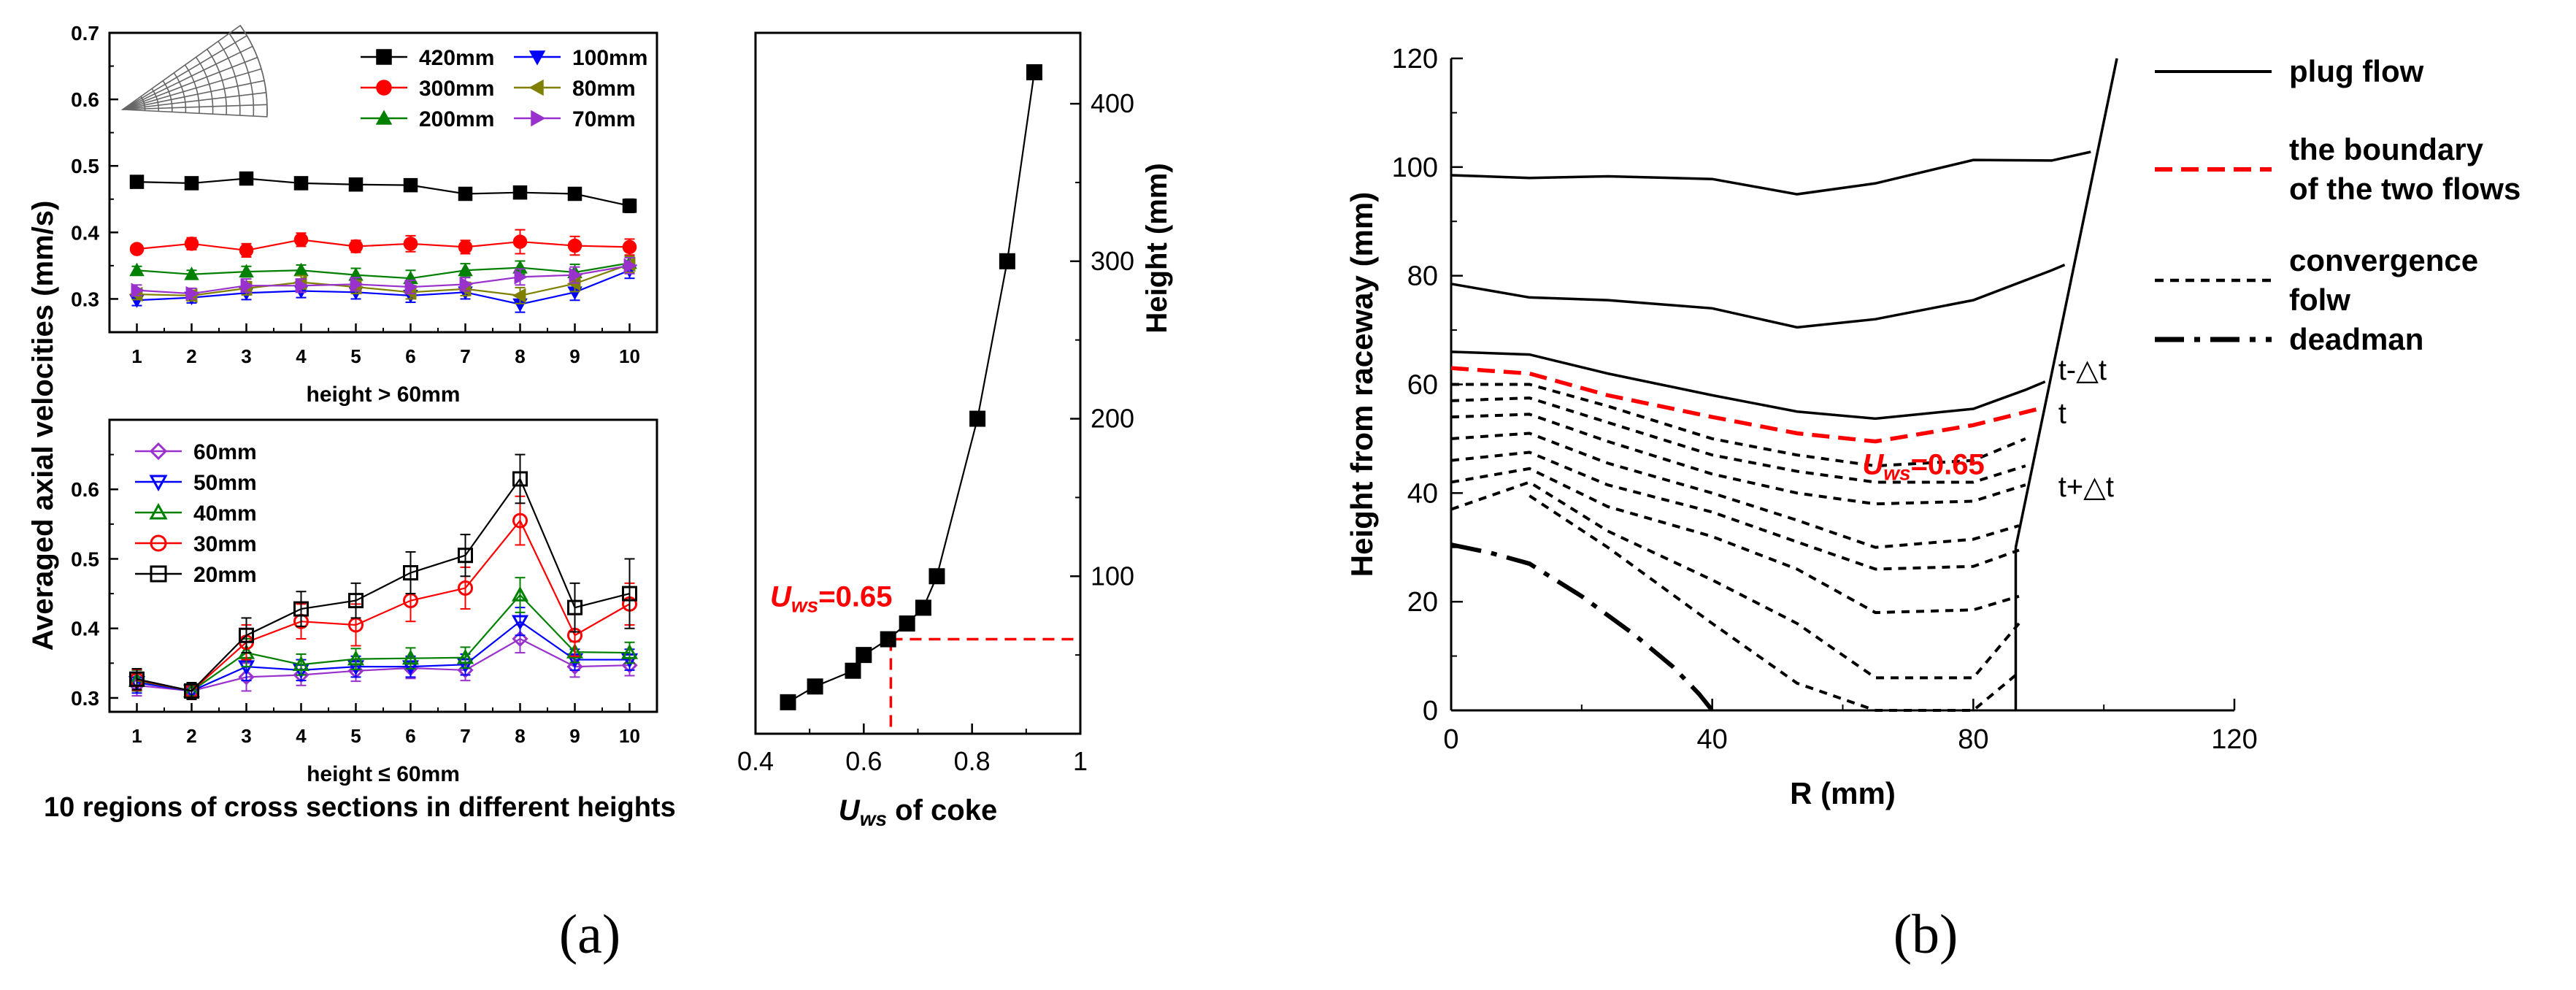 This screenshot has width=2576, height=990. What do you see at coordinates (755, 761) in the screenshot?
I see `x-tick-label: 0.4` at bounding box center [755, 761].